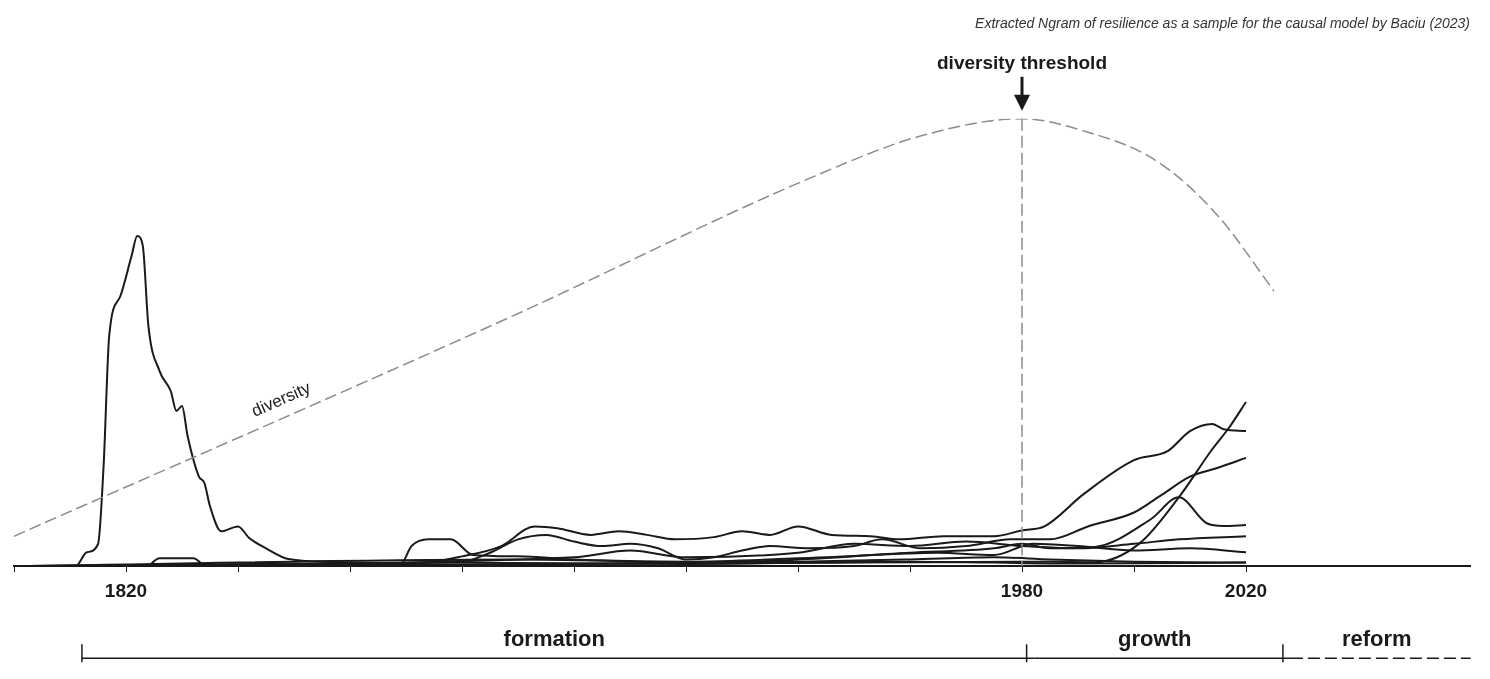 The width and height of the screenshot is (1490, 679). What do you see at coordinates (126, 590) in the screenshot?
I see `x-tick-label: 1820` at bounding box center [126, 590].